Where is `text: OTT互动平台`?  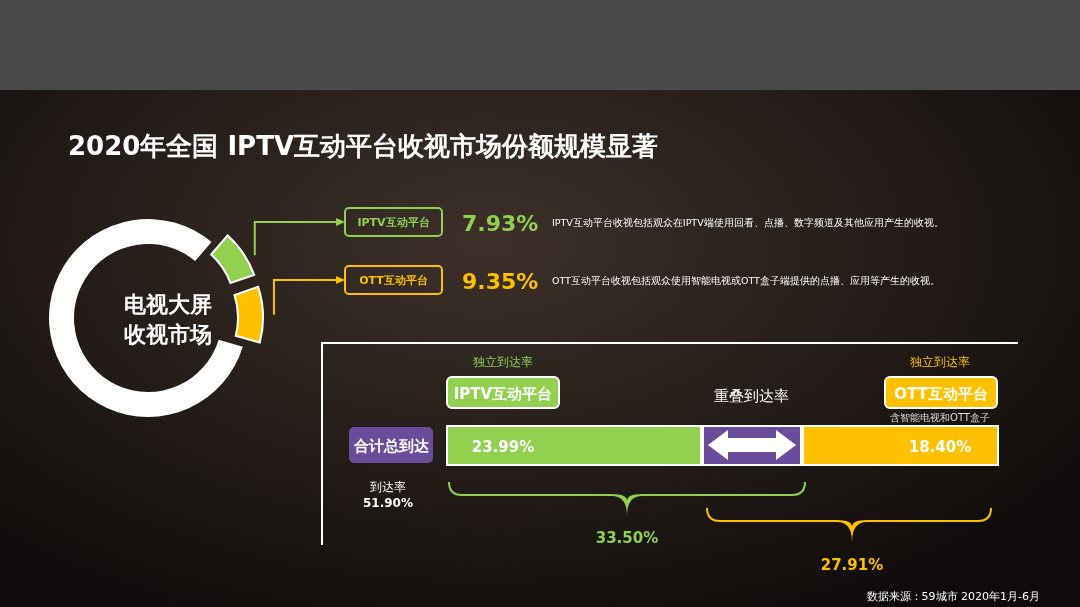 text: OTT互动平台 is located at coordinates (941, 394).